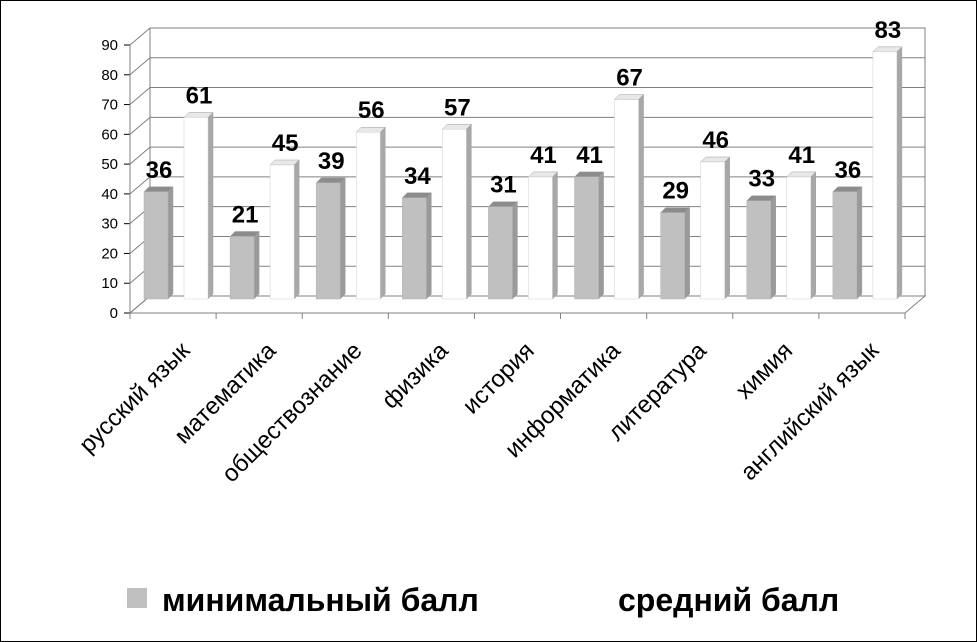  Describe the element at coordinates (415, 375) in the screenshot. I see `x-category-label: физика` at that location.